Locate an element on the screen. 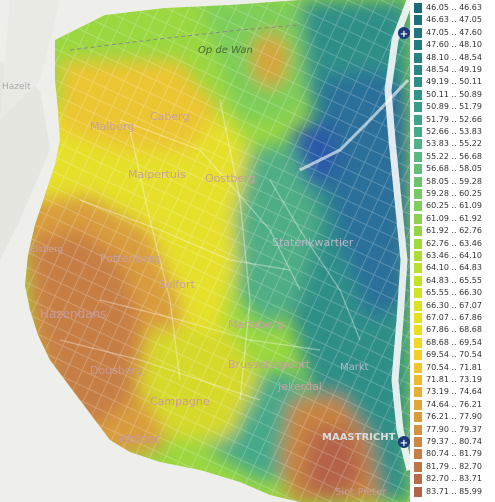 The height and width of the screenshot is (502, 495). legend-item: 48.54 .. 49.19 is located at coordinates (454, 70).